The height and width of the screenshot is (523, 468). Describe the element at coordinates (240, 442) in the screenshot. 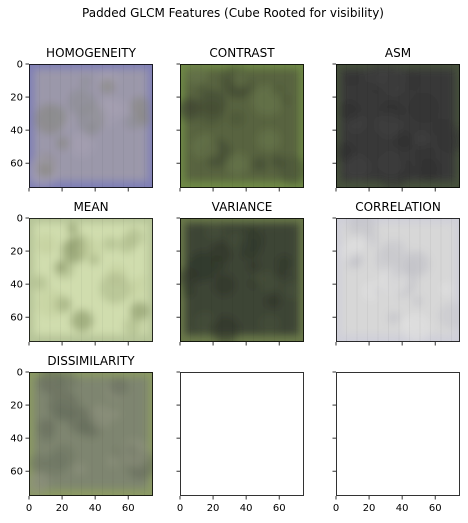

I see `panel-empty-7: 0 20 40 60` at that location.